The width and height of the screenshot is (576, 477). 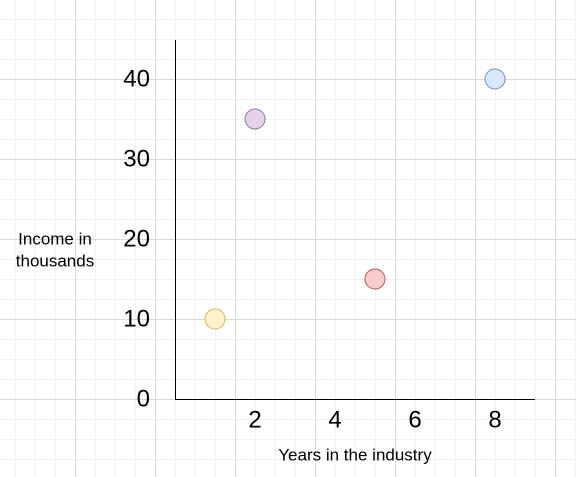 I want to click on y-tick-label: 0, so click(x=143, y=399).